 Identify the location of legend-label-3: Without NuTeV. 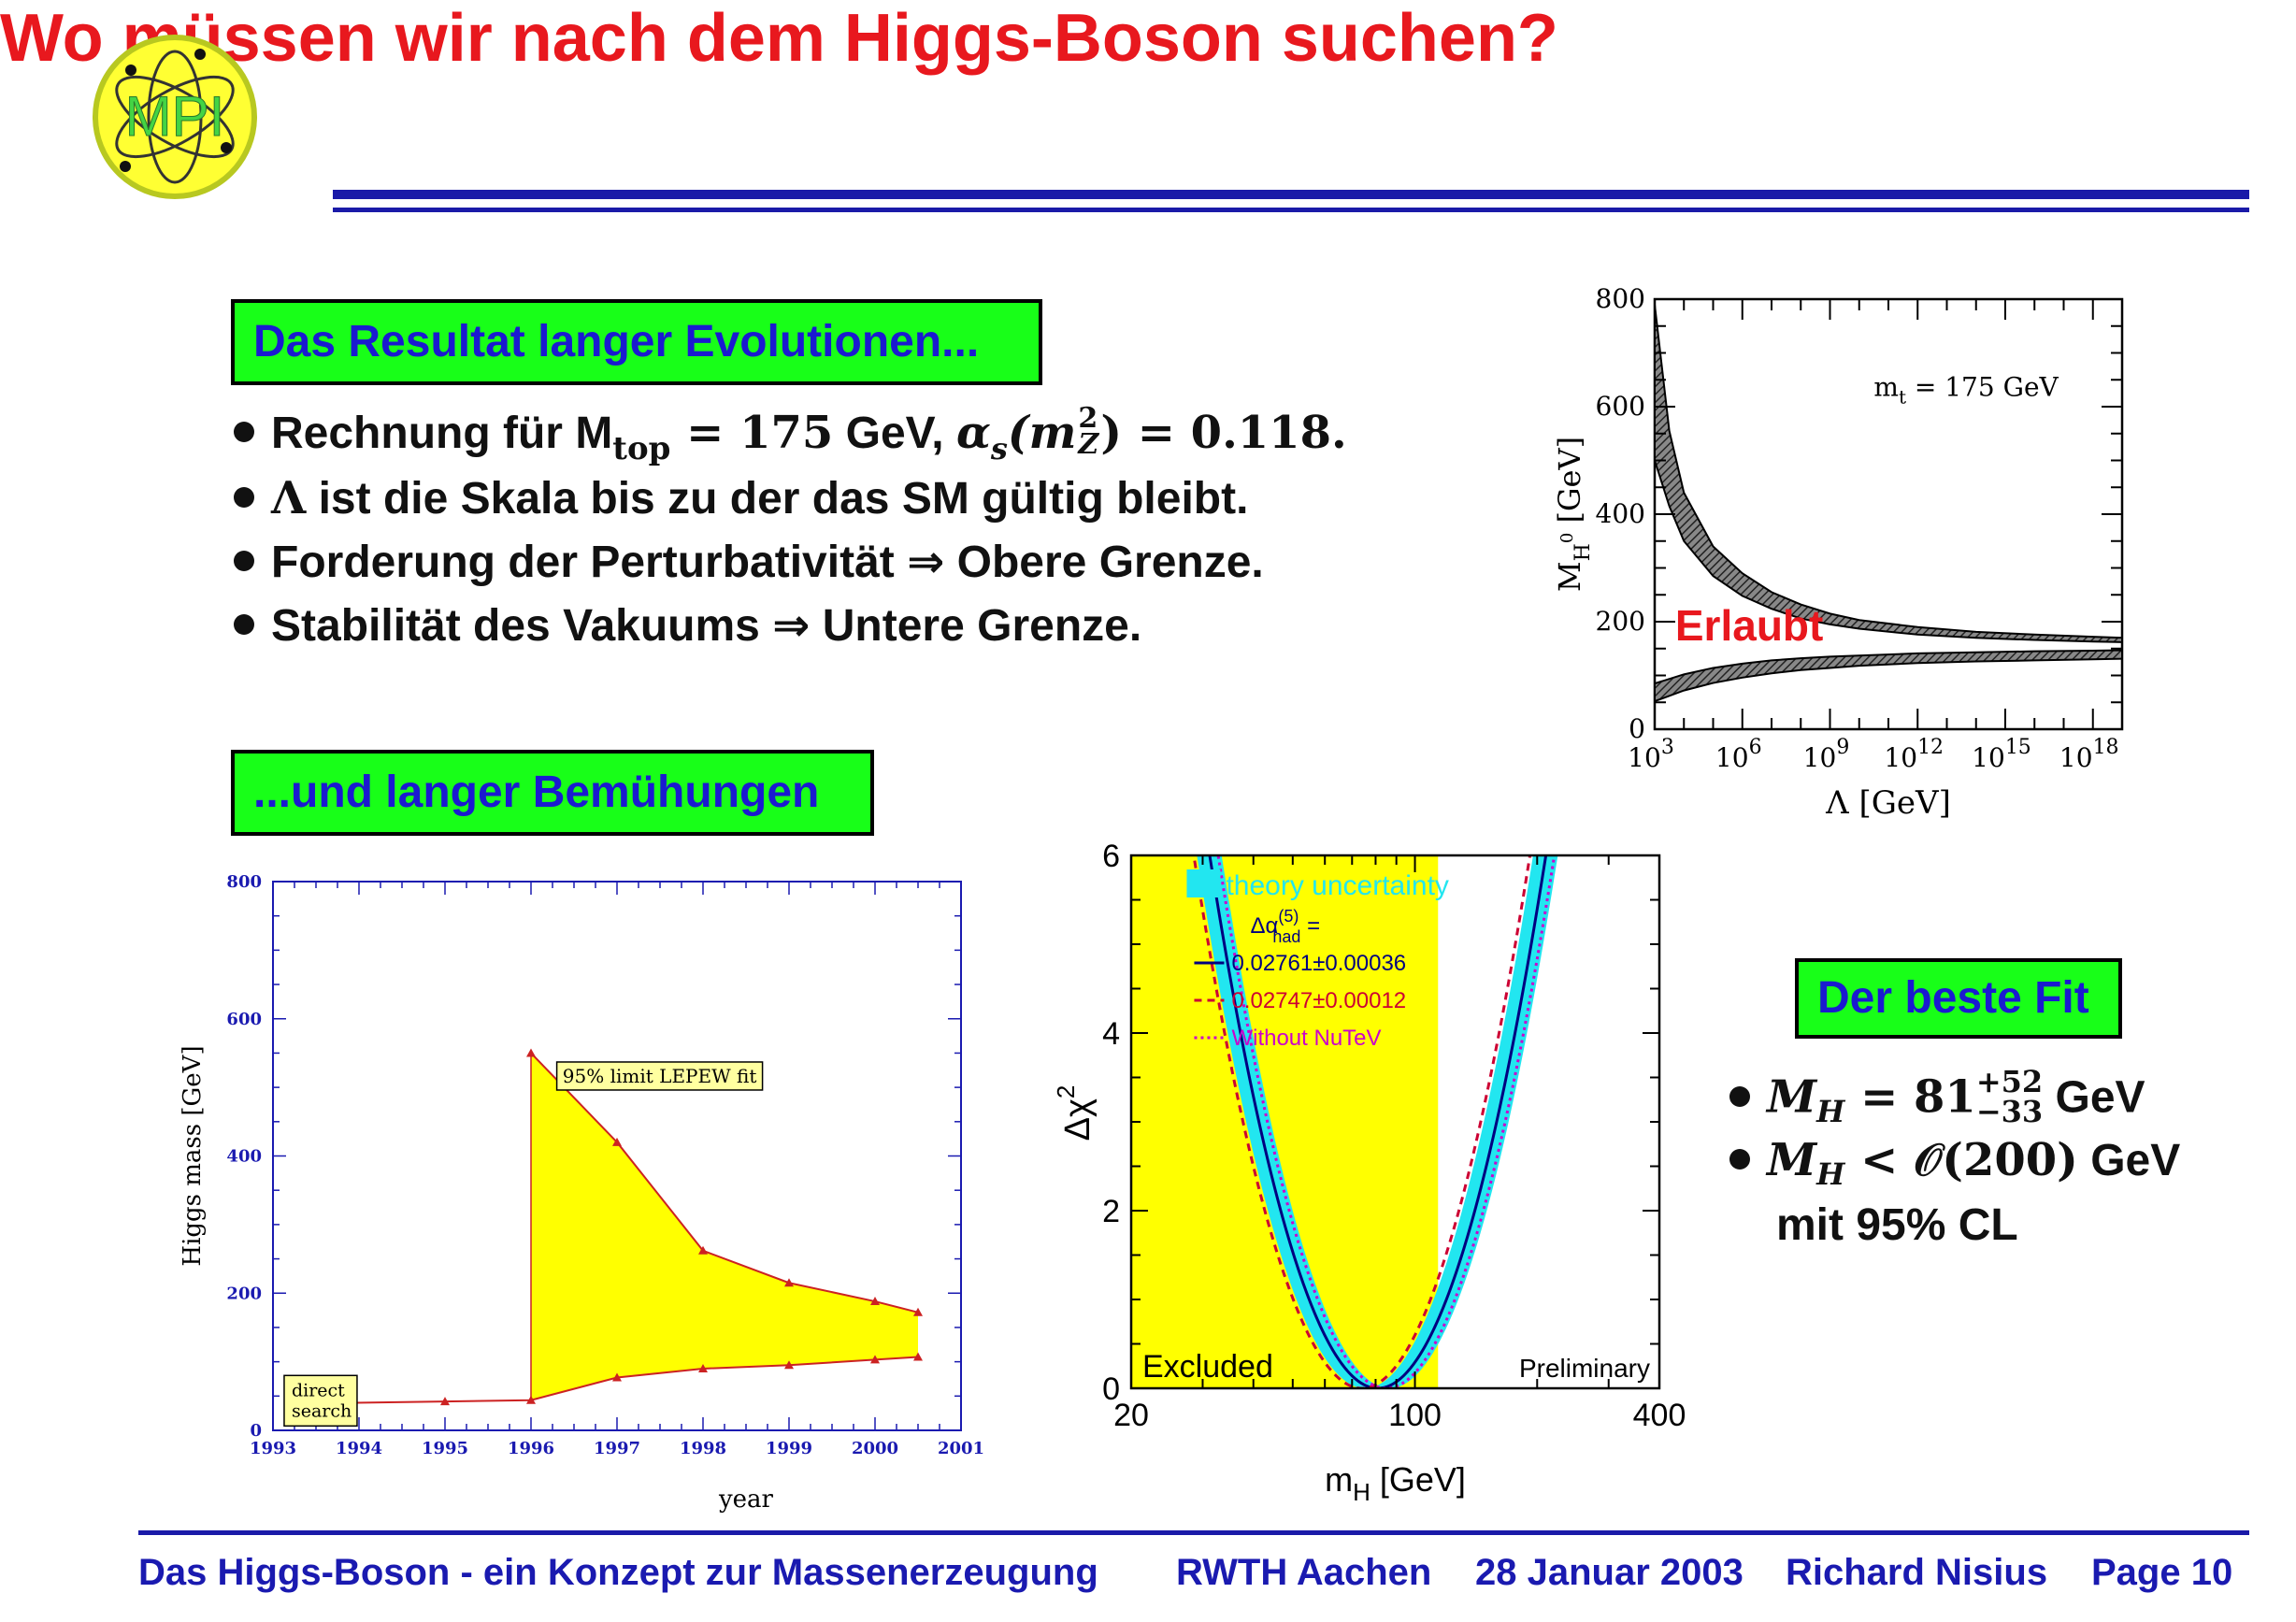
(1306, 1038).